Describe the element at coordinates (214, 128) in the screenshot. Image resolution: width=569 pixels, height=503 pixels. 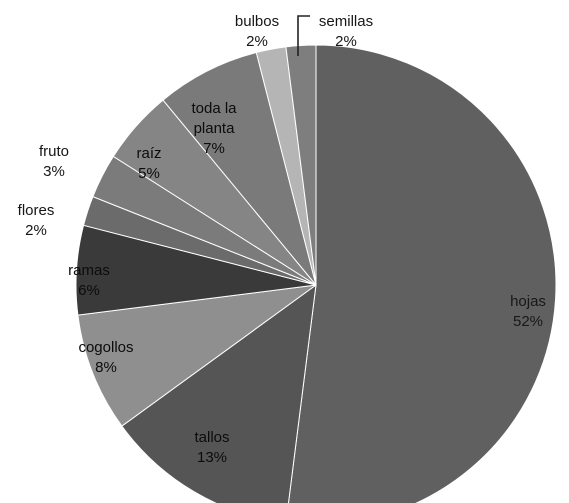
I see `pie-label-toda-la-planta: toda la planta 7%` at that location.